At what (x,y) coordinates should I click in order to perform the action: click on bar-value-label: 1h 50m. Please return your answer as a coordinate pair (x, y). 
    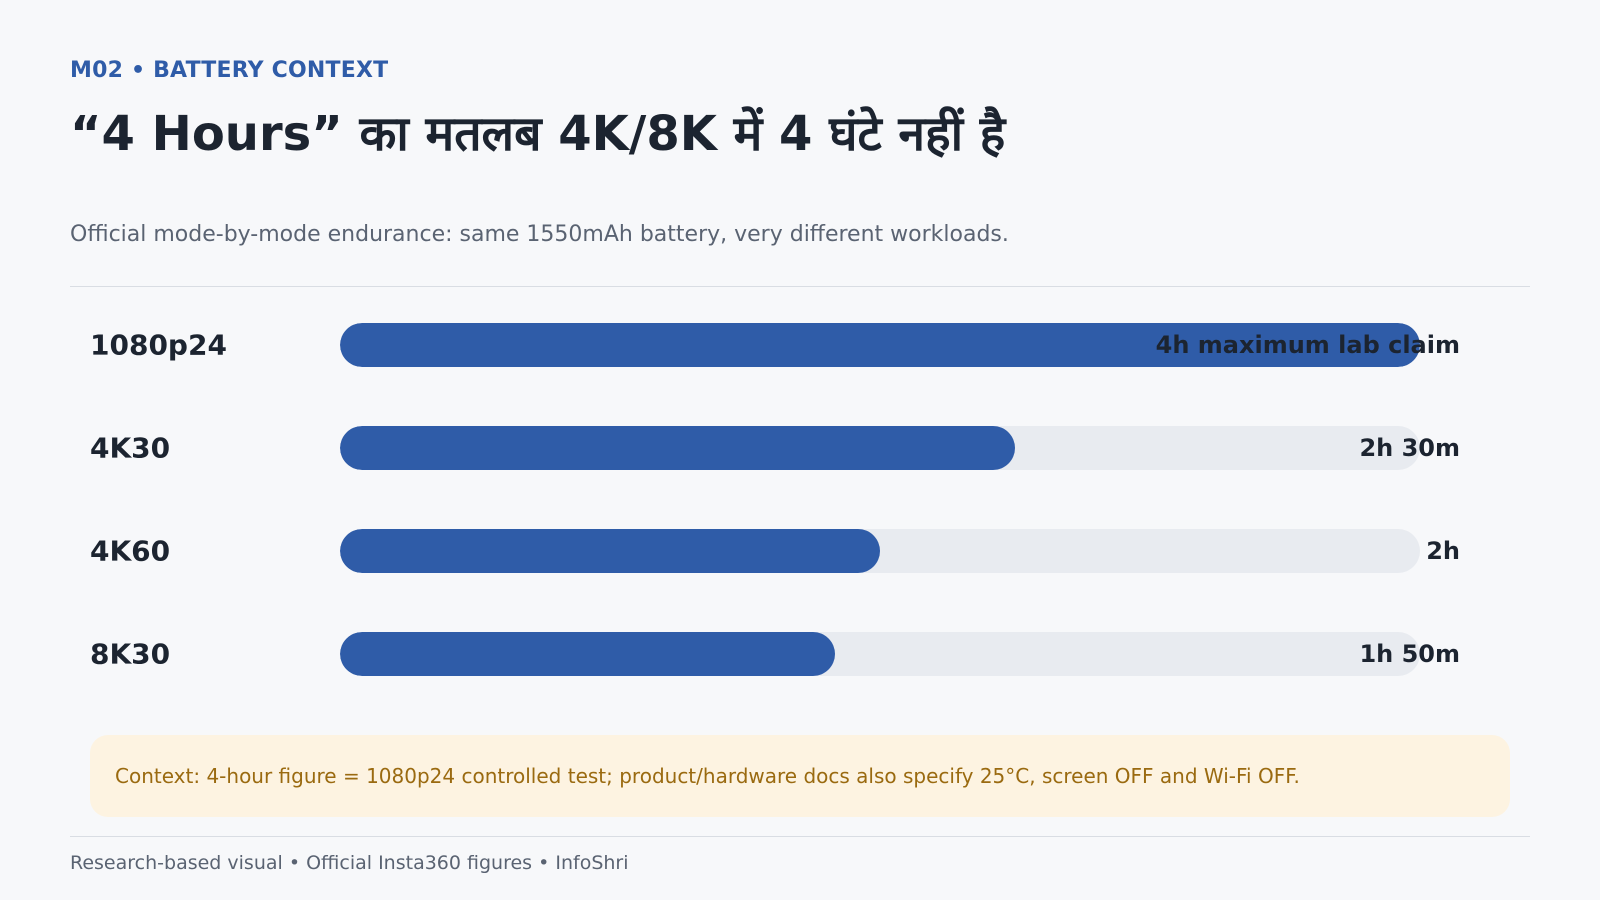
    Looking at the image, I should click on (1409, 654).